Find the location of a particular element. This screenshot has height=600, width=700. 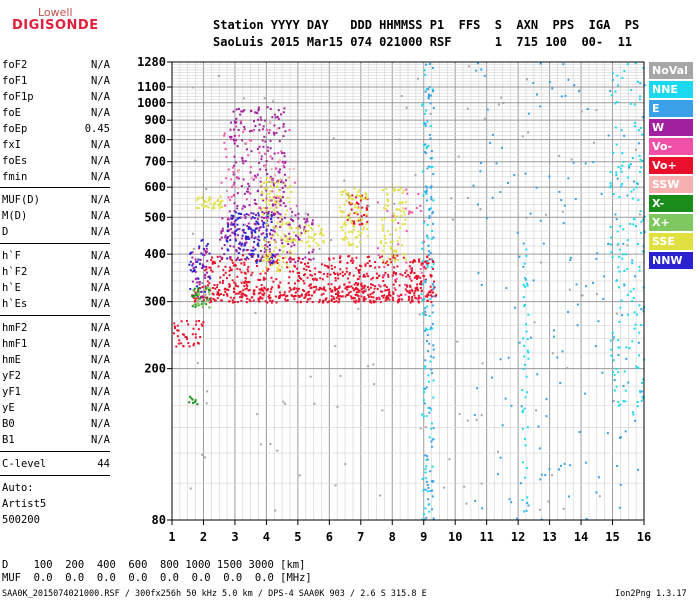

param-value: 44 is located at coordinates (103, 464).